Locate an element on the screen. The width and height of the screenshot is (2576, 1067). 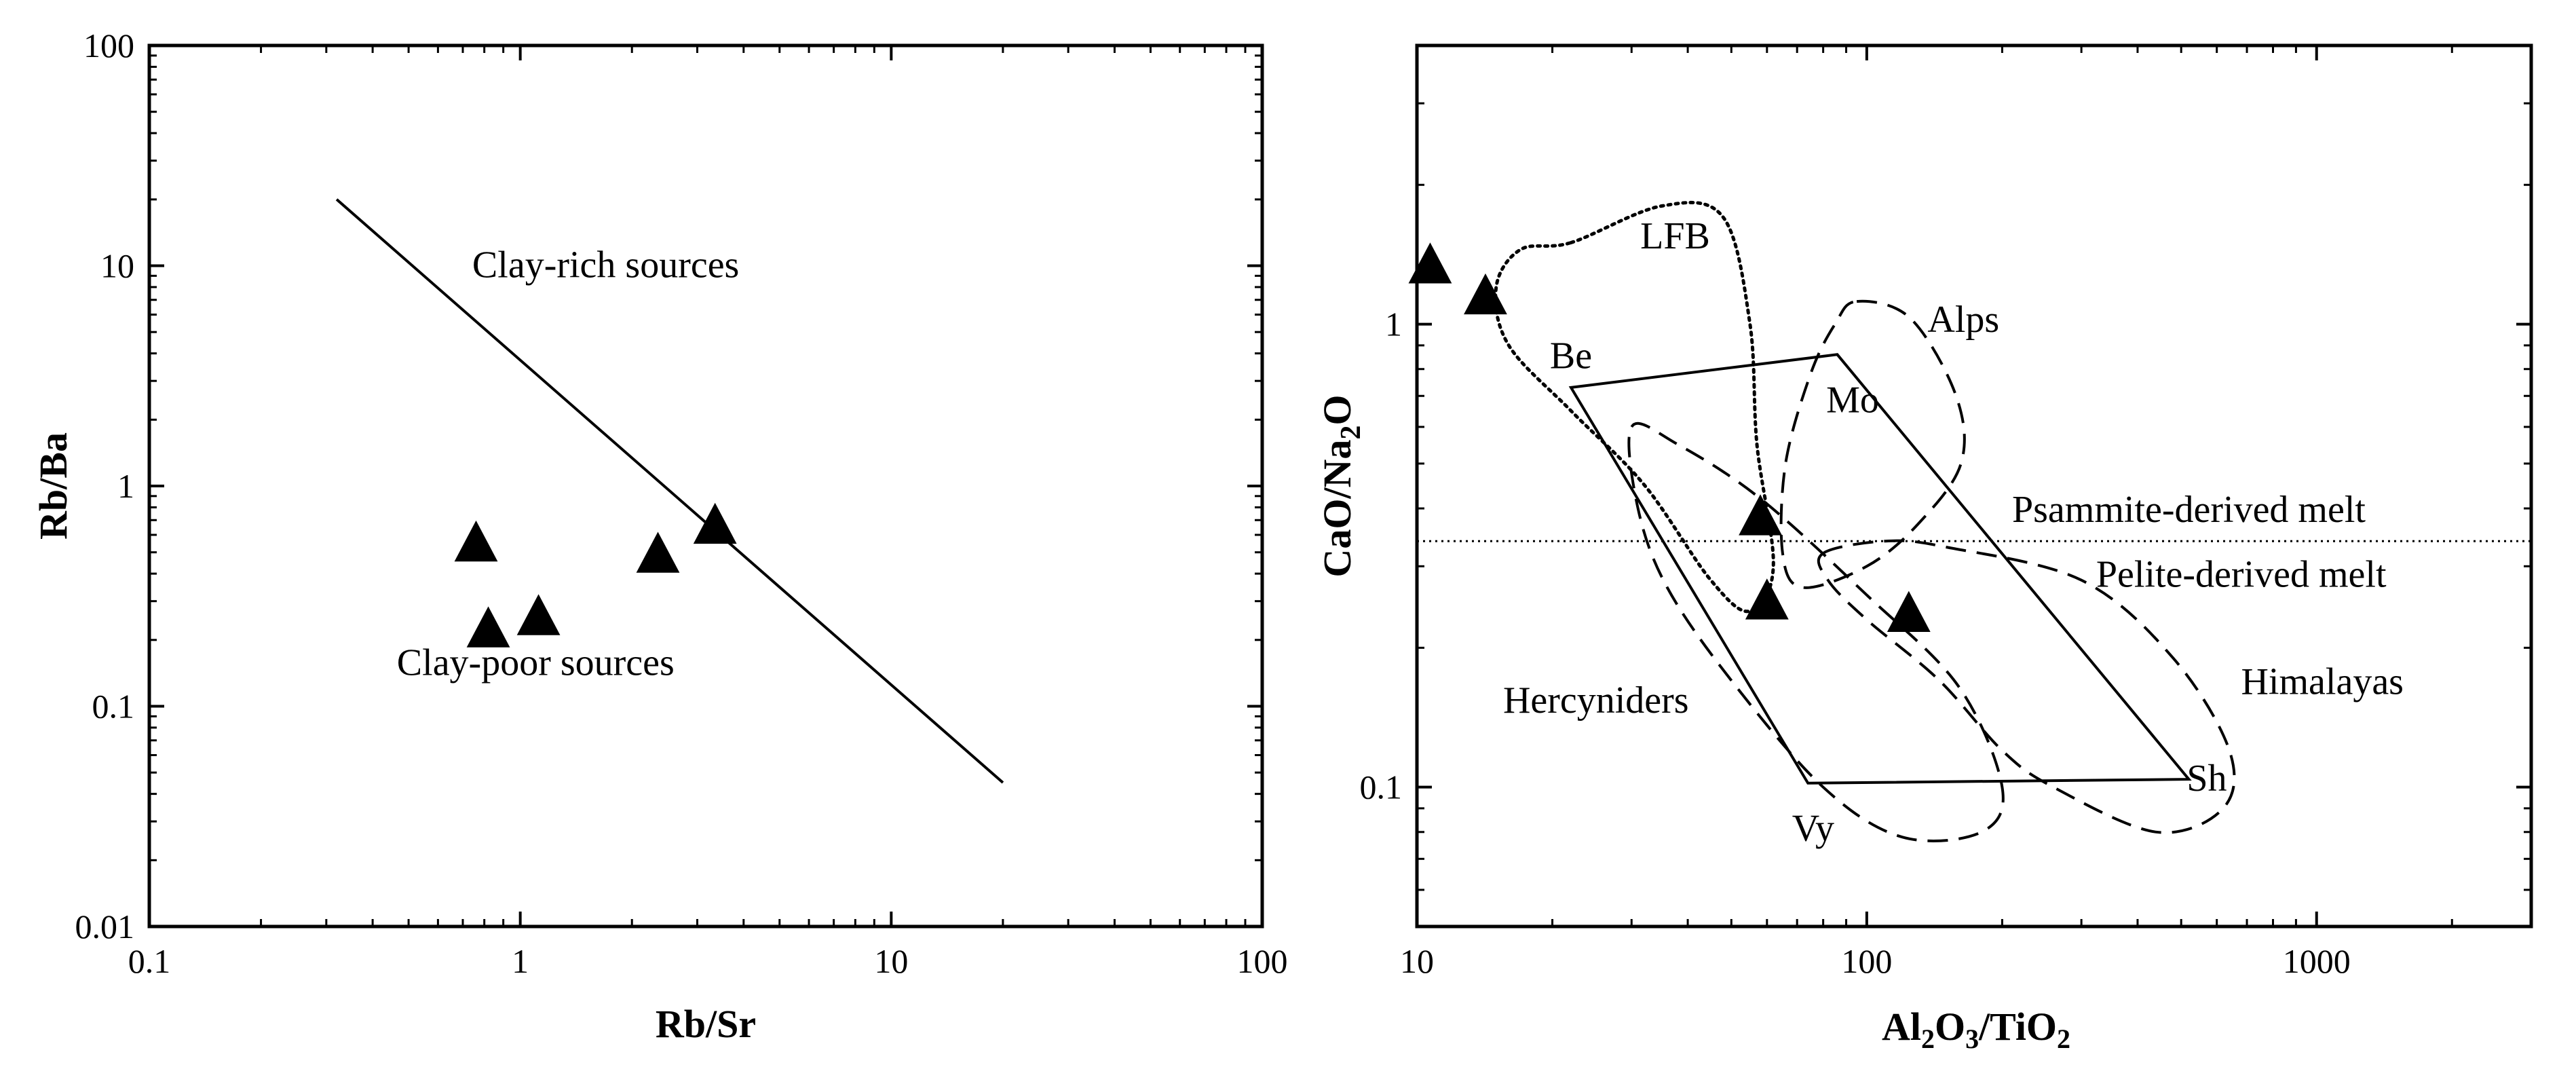
annotation-be: Be is located at coordinates (1571, 356).